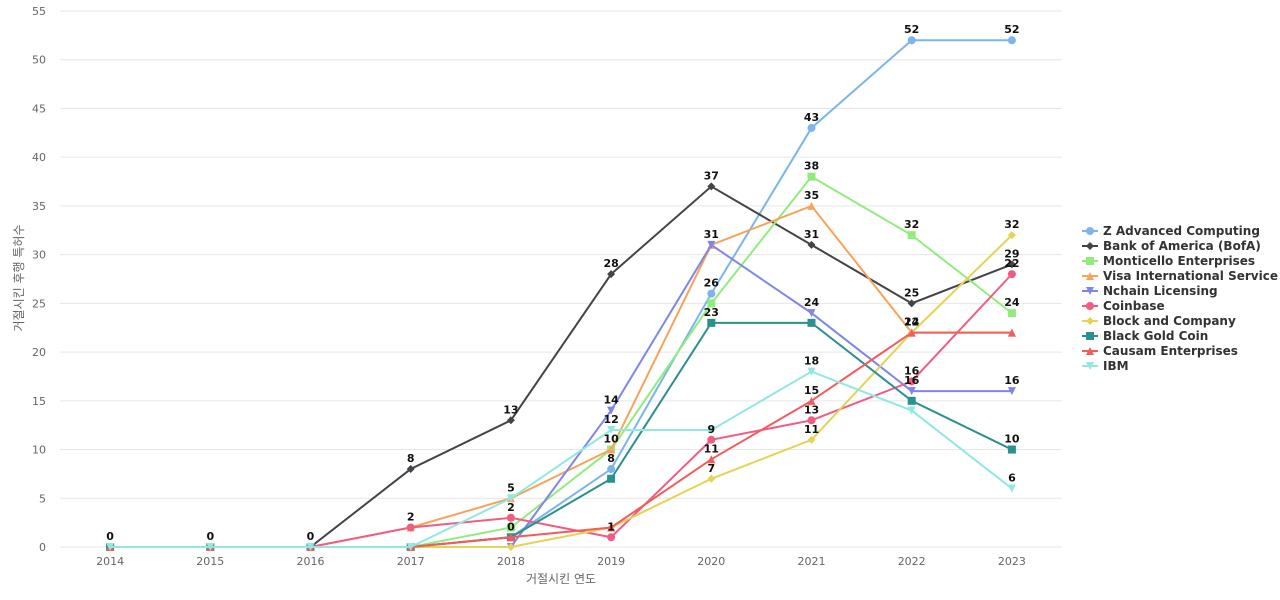 The image size is (1280, 600). I want to click on data-label: 29, so click(1011, 253).